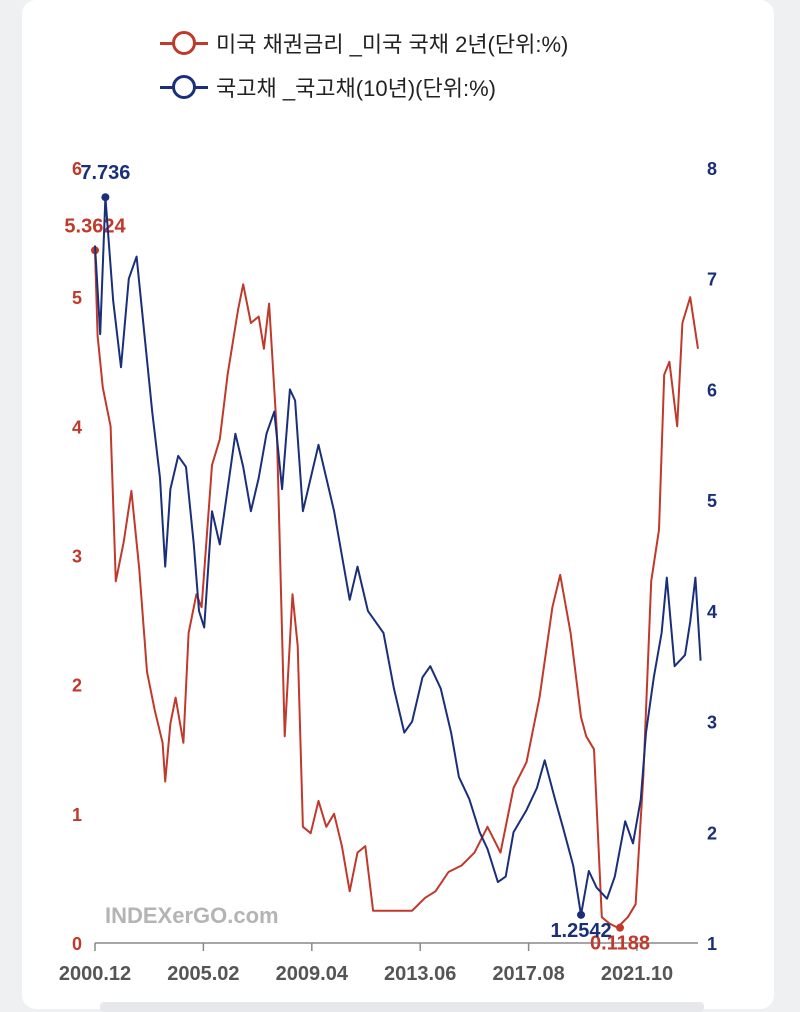 The image size is (800, 1012). I want to click on legend-label-kr-10y: 국고채 _국고채(10년)(단위:%), so click(356, 88).